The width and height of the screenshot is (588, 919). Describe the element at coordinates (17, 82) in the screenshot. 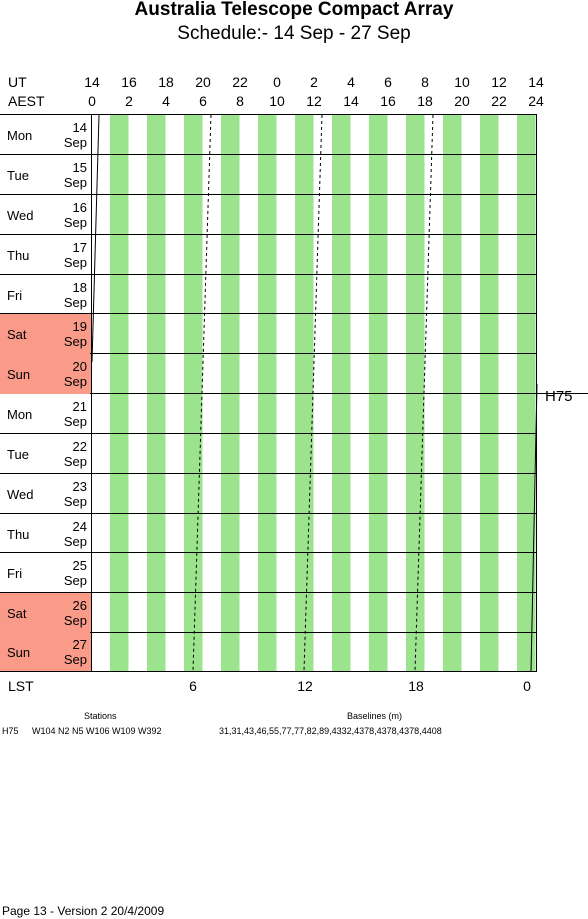

I see `ut-axis-label: UT` at that location.